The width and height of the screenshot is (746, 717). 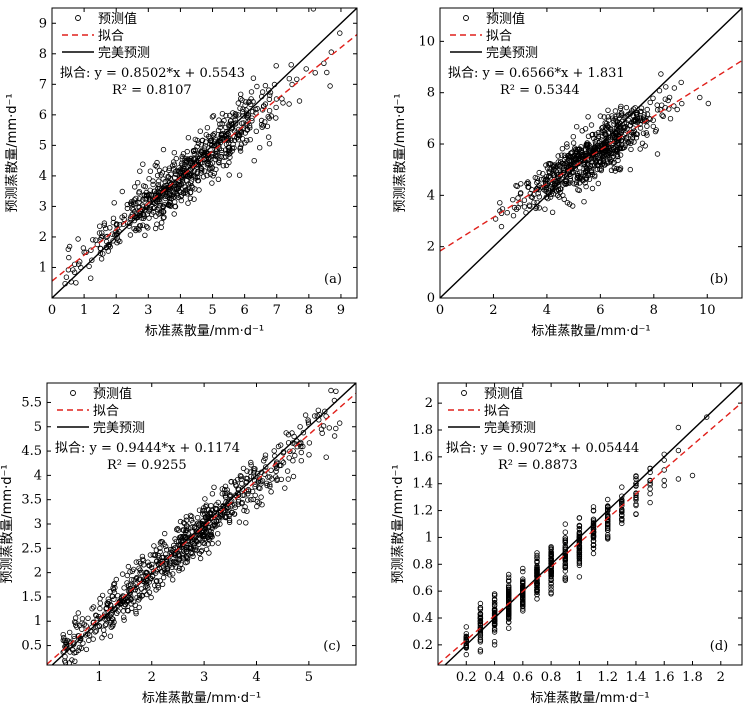 What do you see at coordinates (333, 279) in the screenshot?
I see `panel-label: (a)` at bounding box center [333, 279].